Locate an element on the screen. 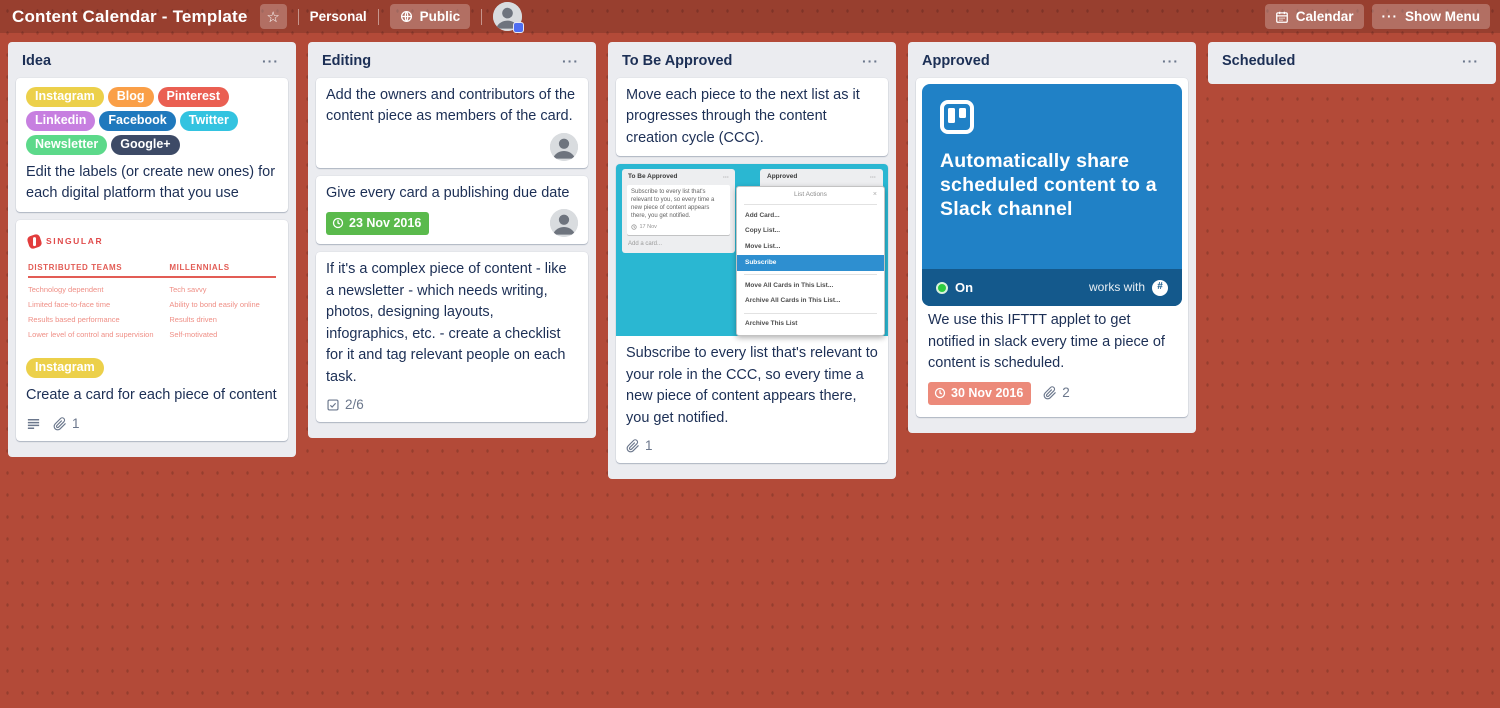 The image size is (1500, 708). label-facebook: Facebook is located at coordinates (137, 120).